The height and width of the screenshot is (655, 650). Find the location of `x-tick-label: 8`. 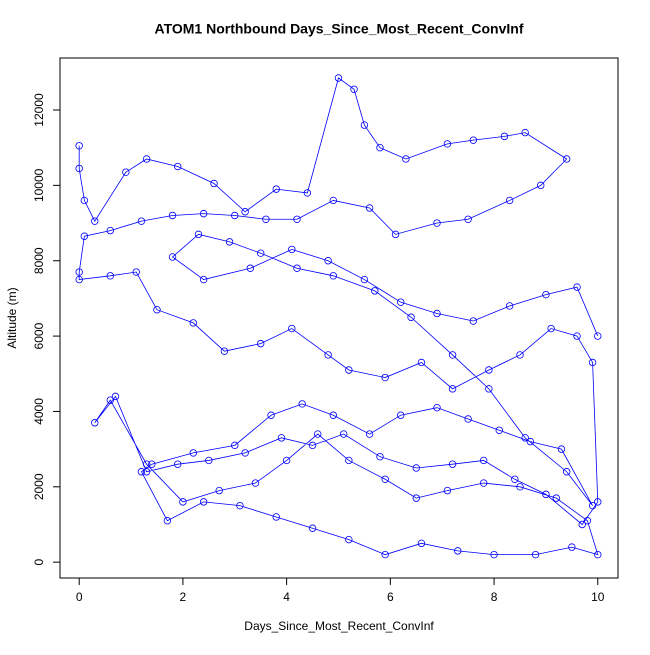

x-tick-label: 8 is located at coordinates (494, 597).